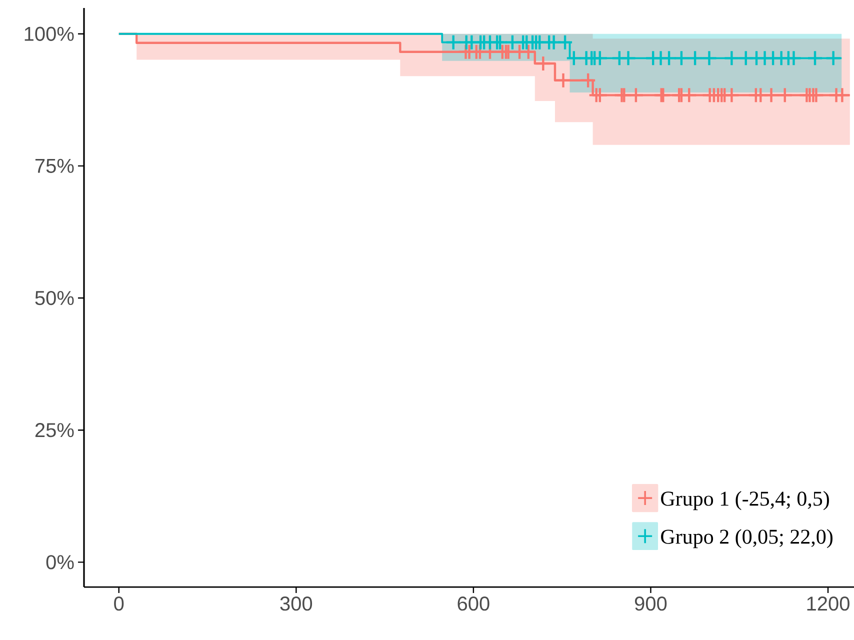 This screenshot has height=640, width=854. I want to click on y-tick-label: 75%, so click(54, 165).